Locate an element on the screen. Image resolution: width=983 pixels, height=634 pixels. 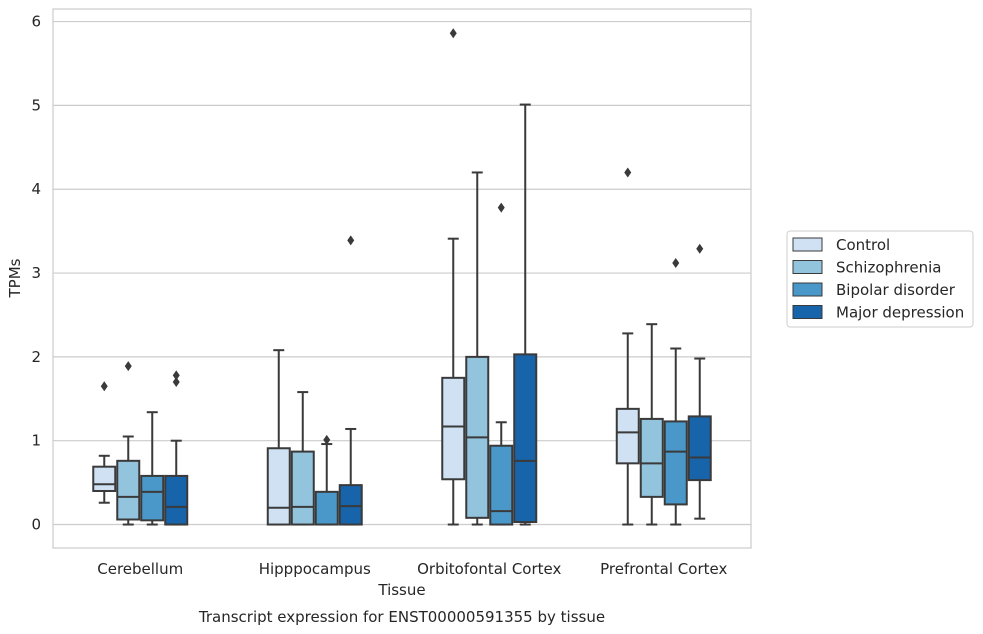
legend-label: Schizophrenia is located at coordinates (888, 268).